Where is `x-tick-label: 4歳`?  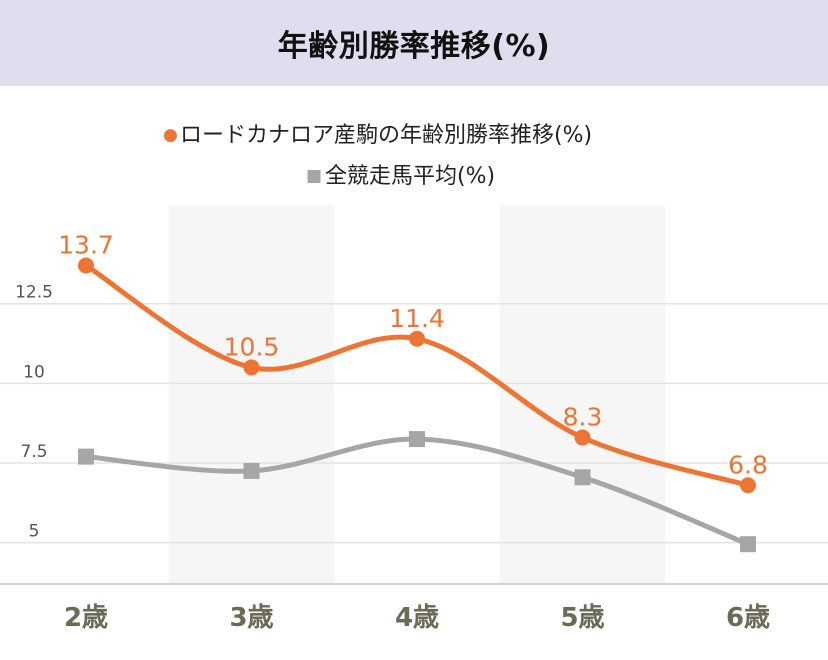
x-tick-label: 4歳 is located at coordinates (417, 618).